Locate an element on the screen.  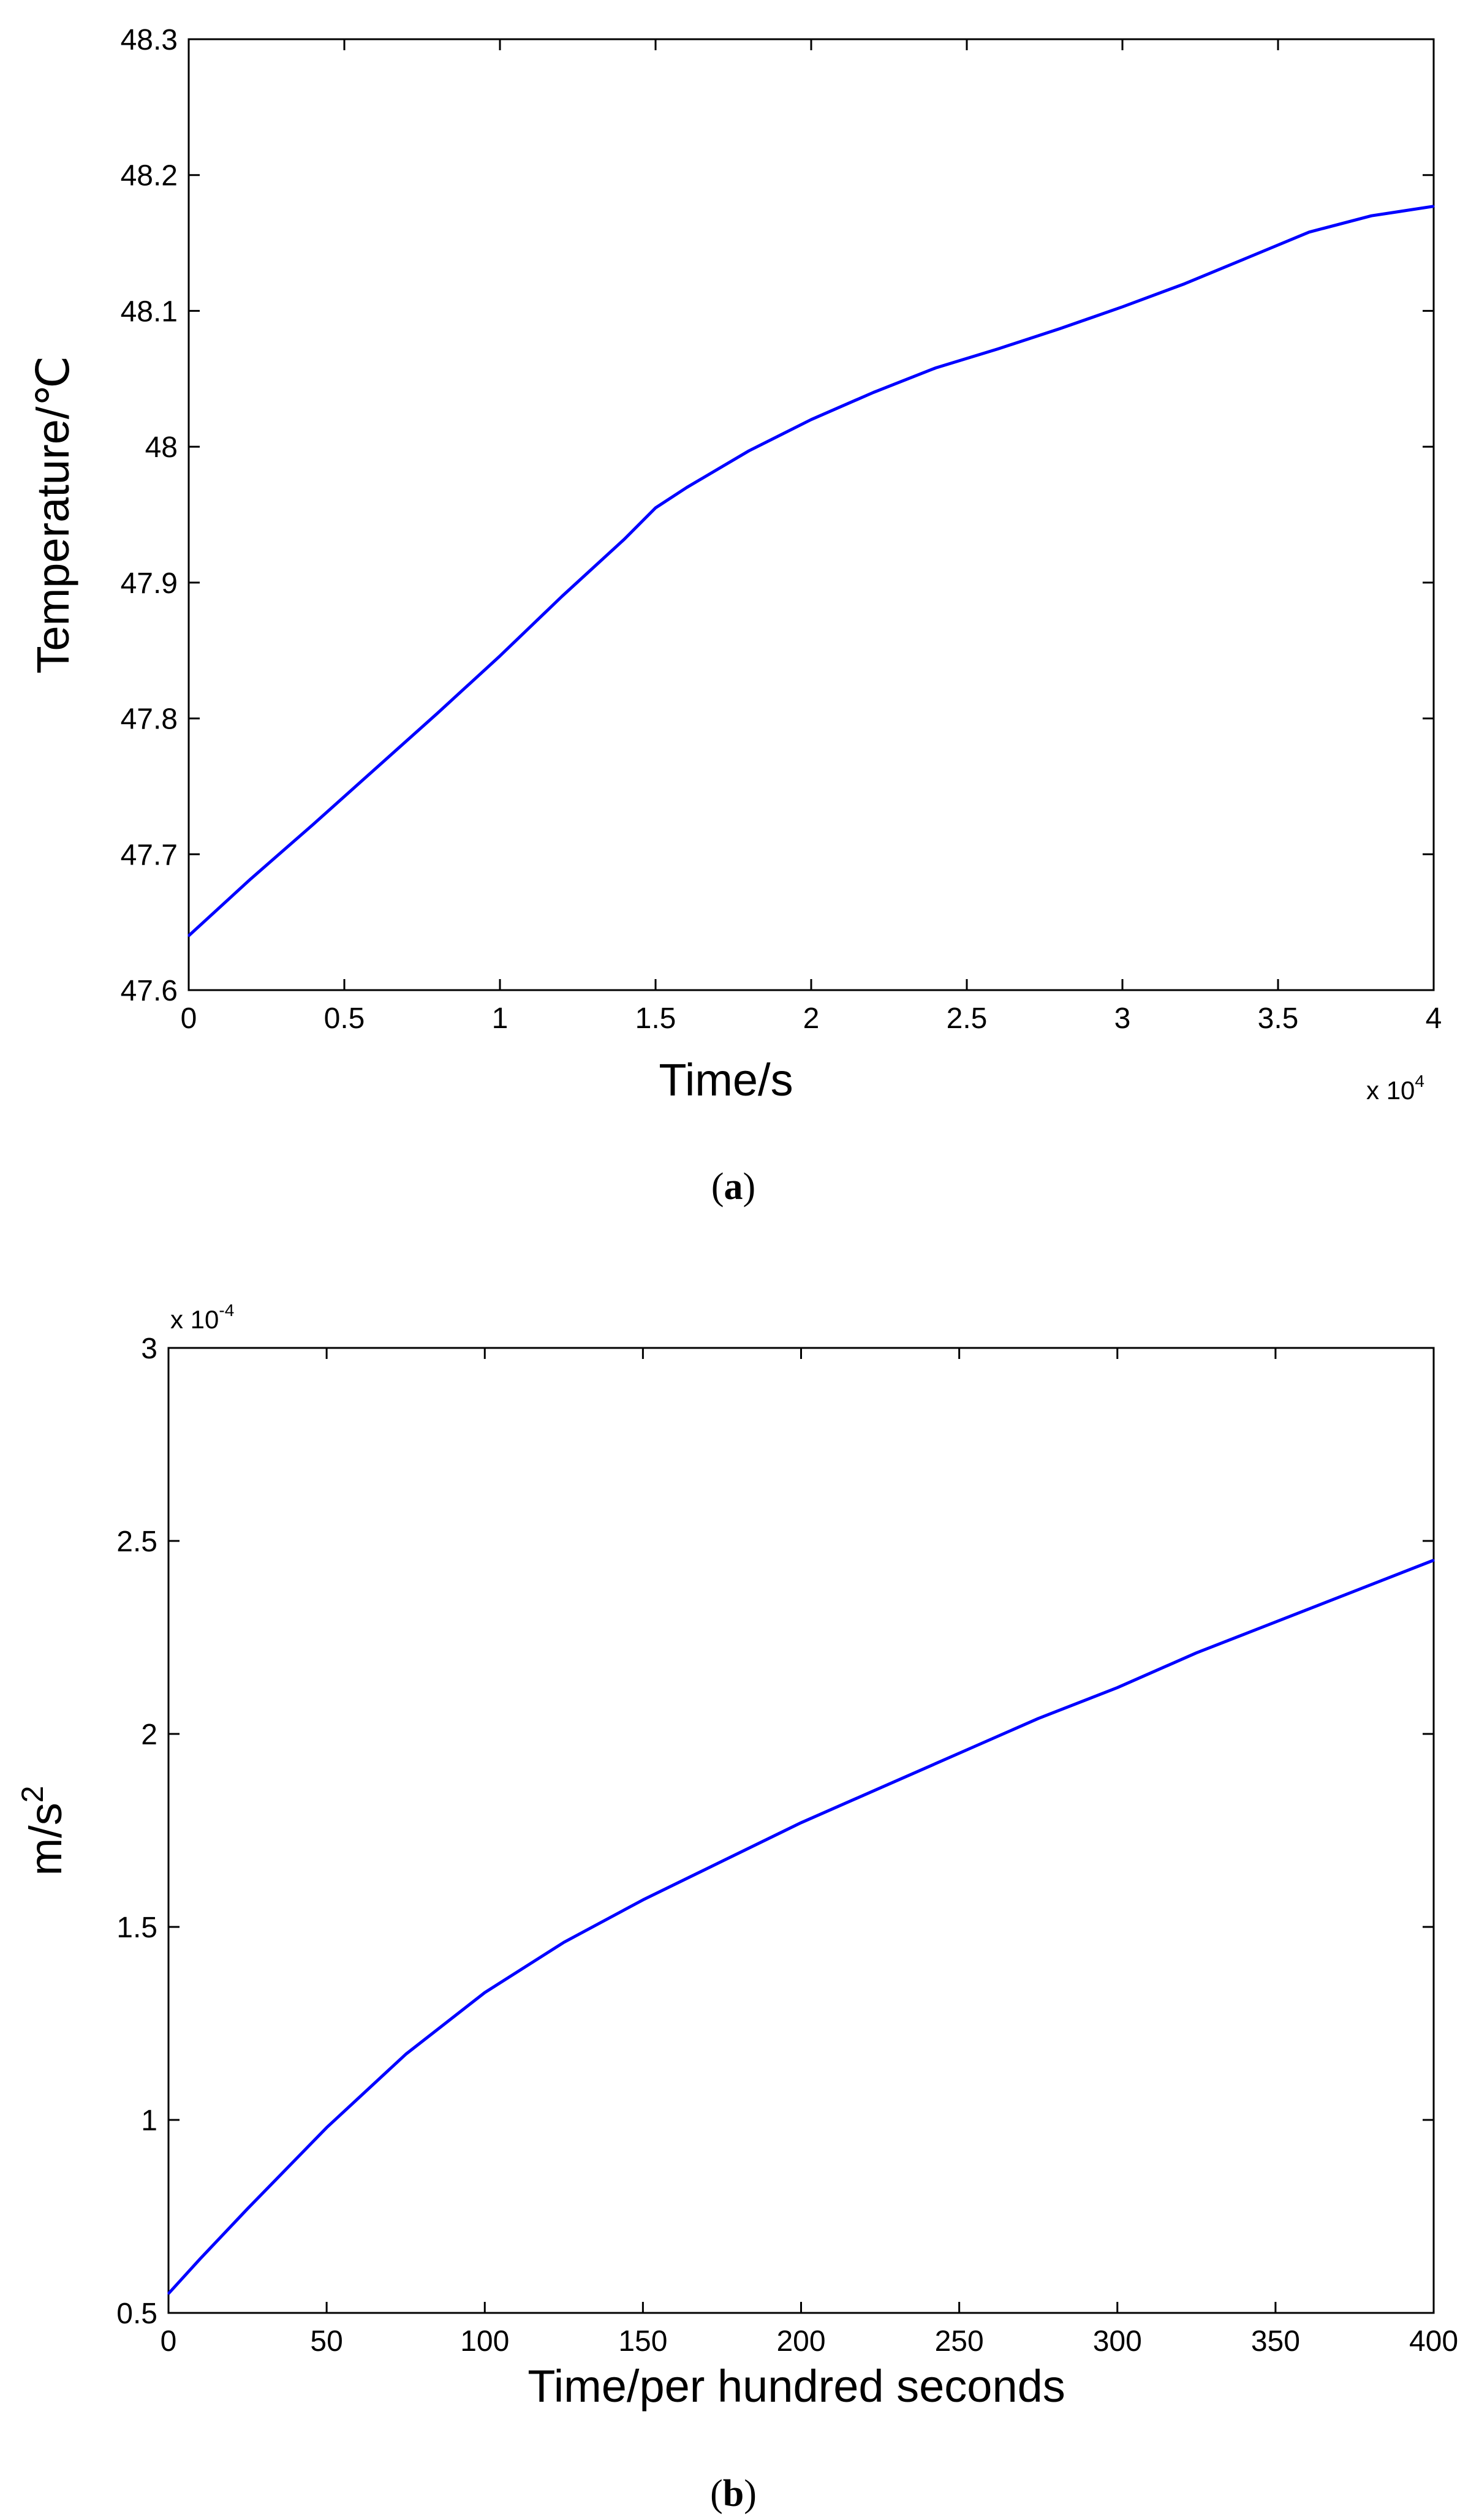
a-x-tick-label: 3 is located at coordinates (1122, 1018).